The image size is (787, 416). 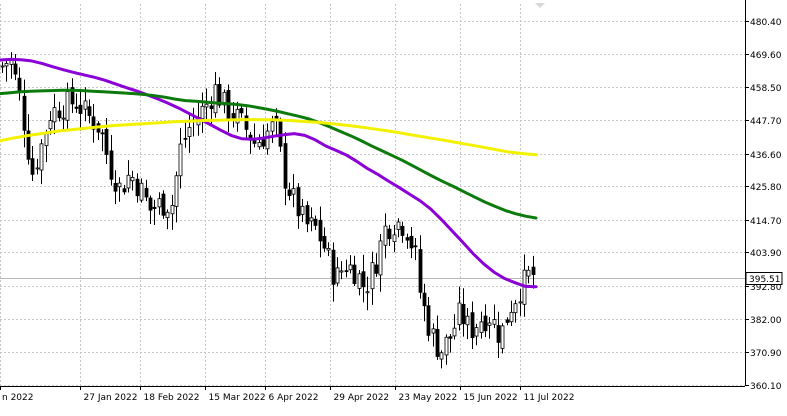 What do you see at coordinates (372, 399) in the screenshot?
I see `x-axis-panel` at bounding box center [372, 399].